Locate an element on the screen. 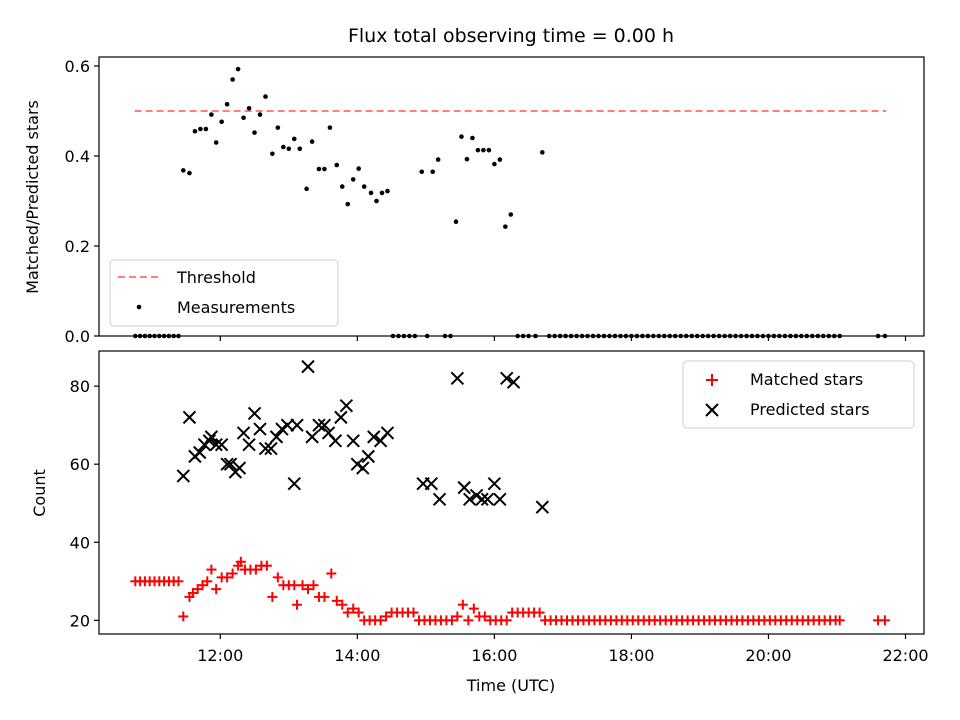 Image resolution: width=960 pixels, height=720 pixels. top-y-tick-label: 0.0 is located at coordinates (77, 336).